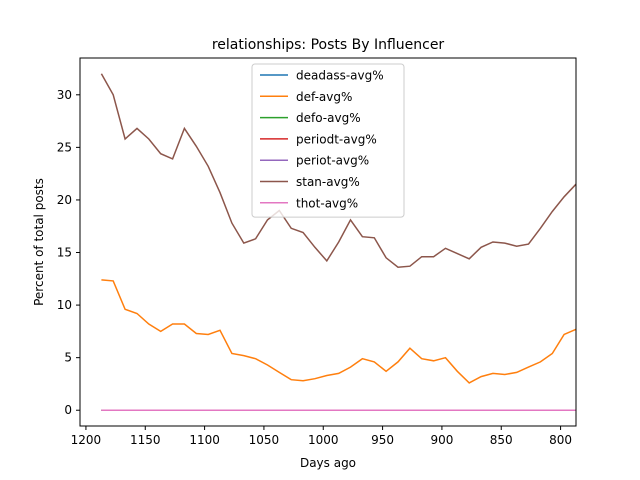 Image resolution: width=640 pixels, height=480 pixels. I want to click on x-axis: 1200 1150 1100 1050 1000 950 900 850 800, so click(321, 436).